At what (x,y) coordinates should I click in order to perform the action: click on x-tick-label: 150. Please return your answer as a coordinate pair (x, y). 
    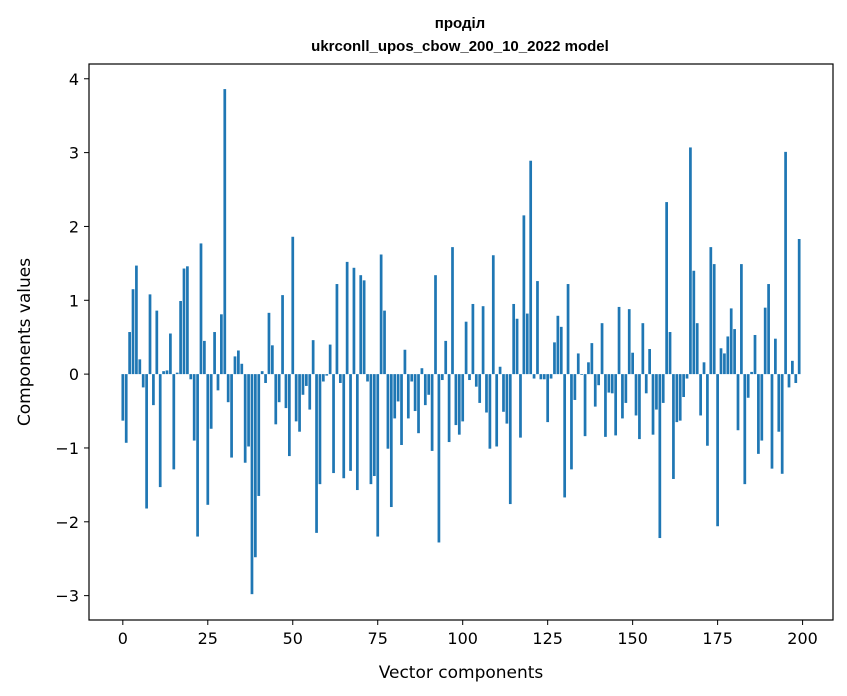
    Looking at the image, I should click on (632, 638).